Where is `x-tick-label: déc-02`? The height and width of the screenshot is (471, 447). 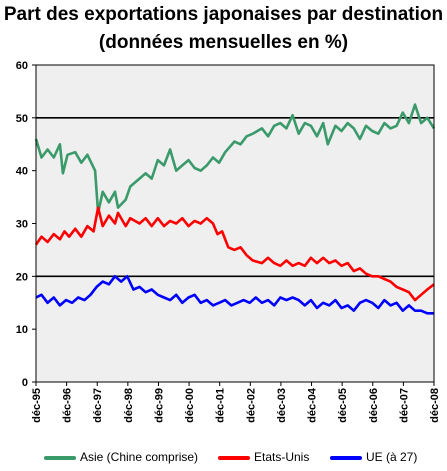
x-tick-label: déc-02 is located at coordinates (251, 405).